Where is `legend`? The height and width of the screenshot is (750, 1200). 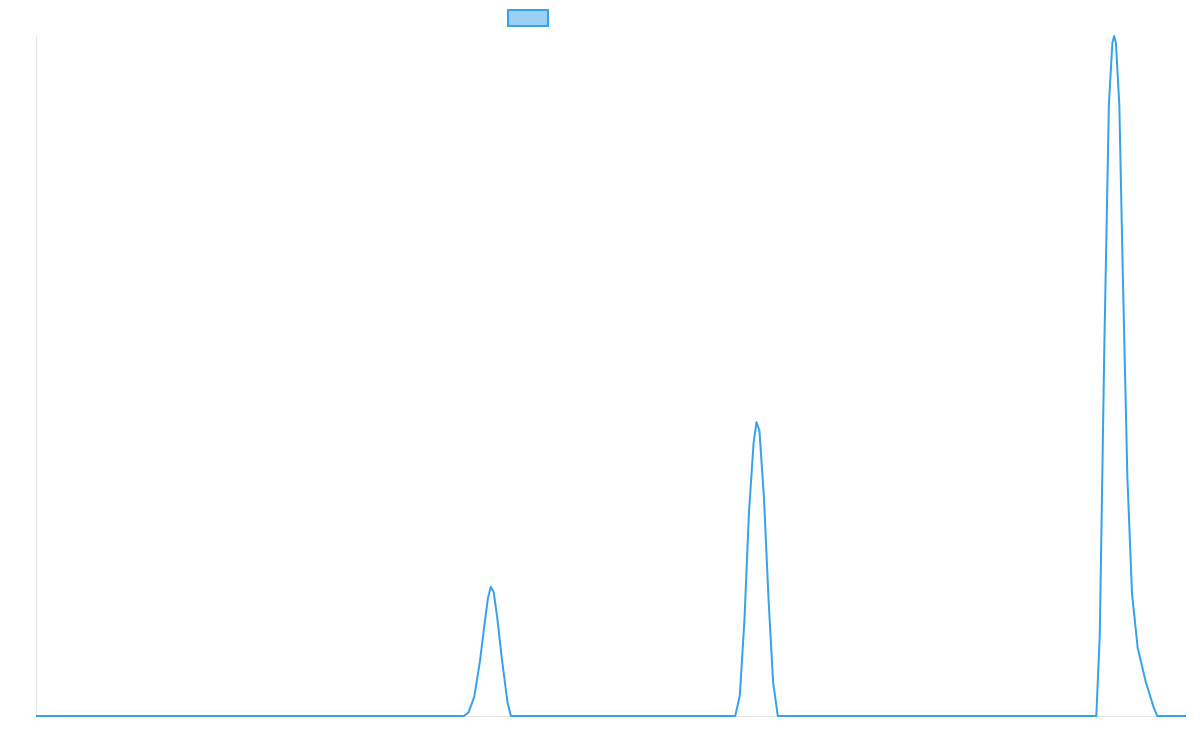
legend is located at coordinates (528, 18).